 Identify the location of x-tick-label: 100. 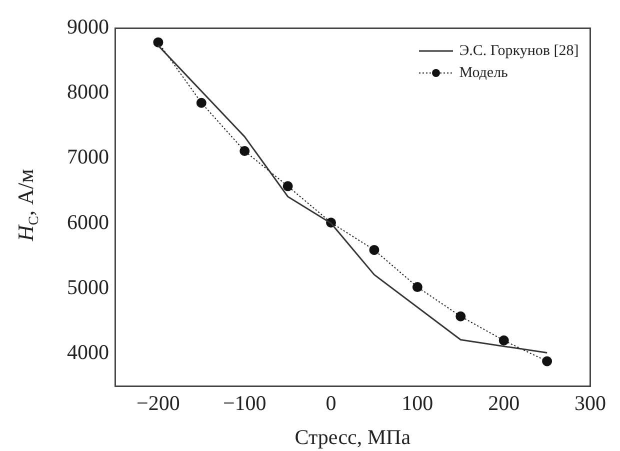
(418, 403).